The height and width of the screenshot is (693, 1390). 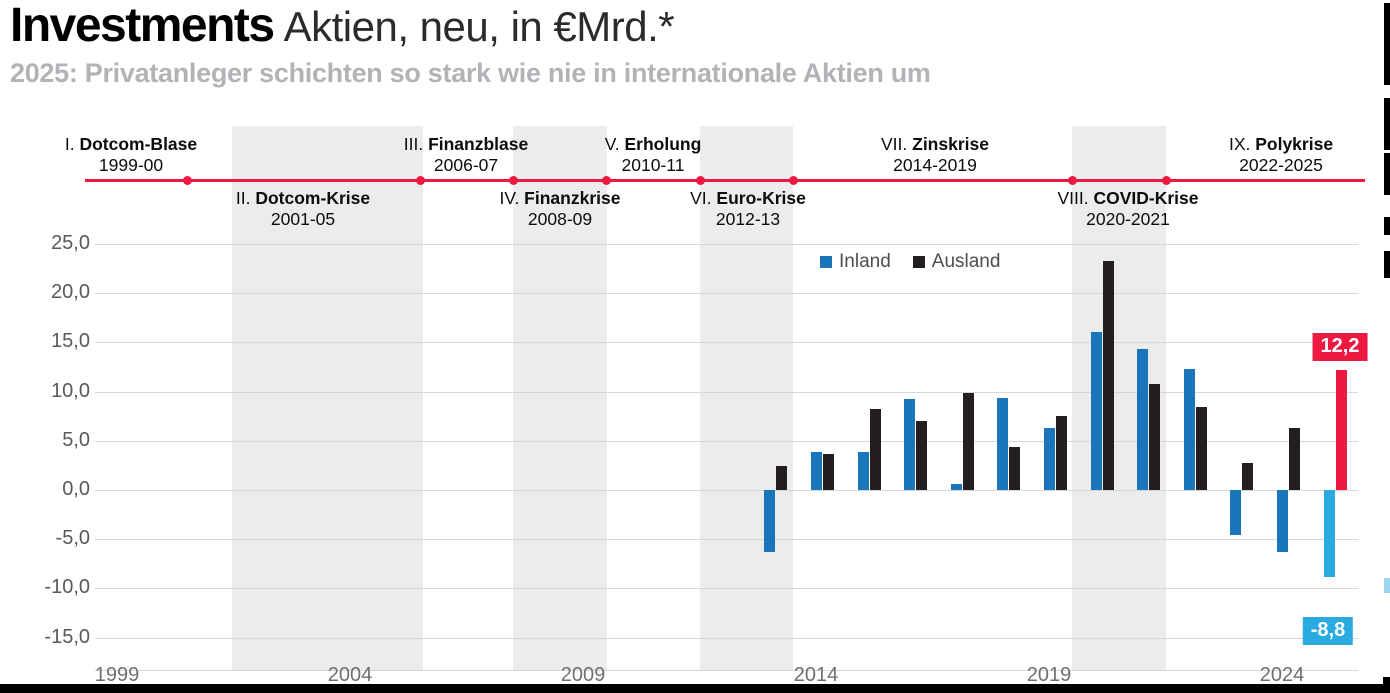 What do you see at coordinates (142, 26) in the screenshot?
I see `title-main: Investments` at bounding box center [142, 26].